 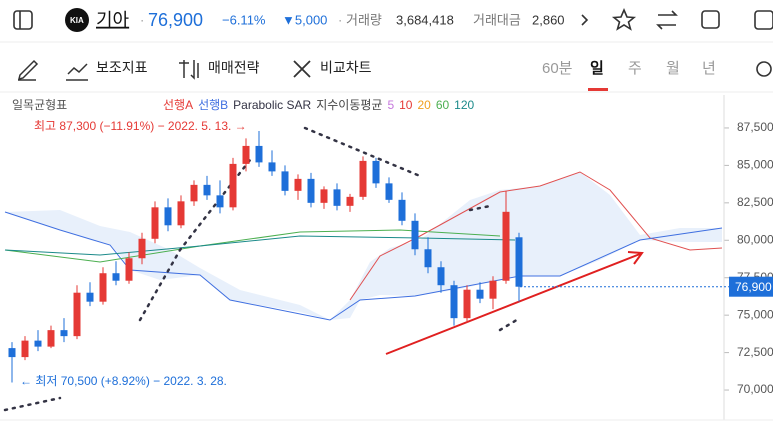 I want to click on settings-icon, so click(x=764, y=69).